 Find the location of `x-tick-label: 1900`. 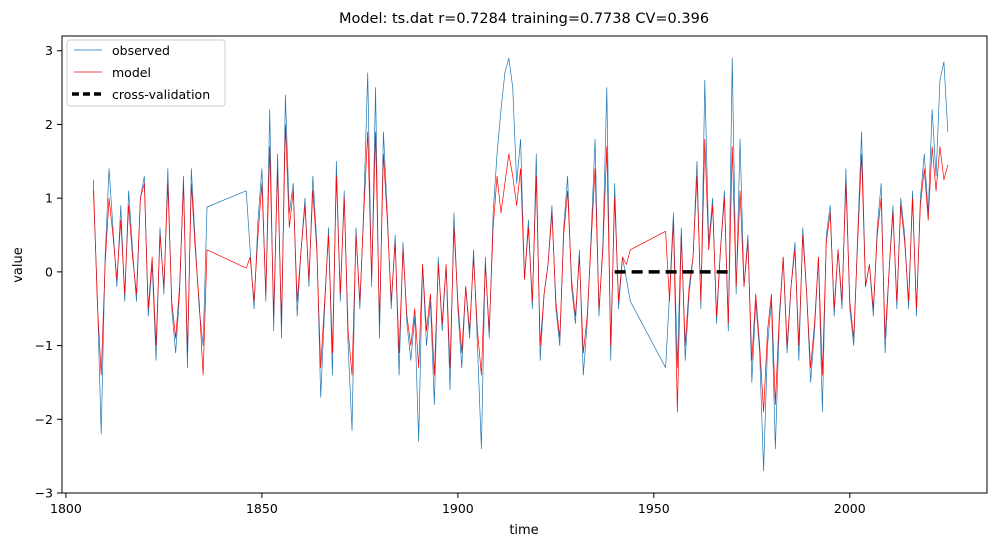

x-tick-label: 1900 is located at coordinates (458, 508).